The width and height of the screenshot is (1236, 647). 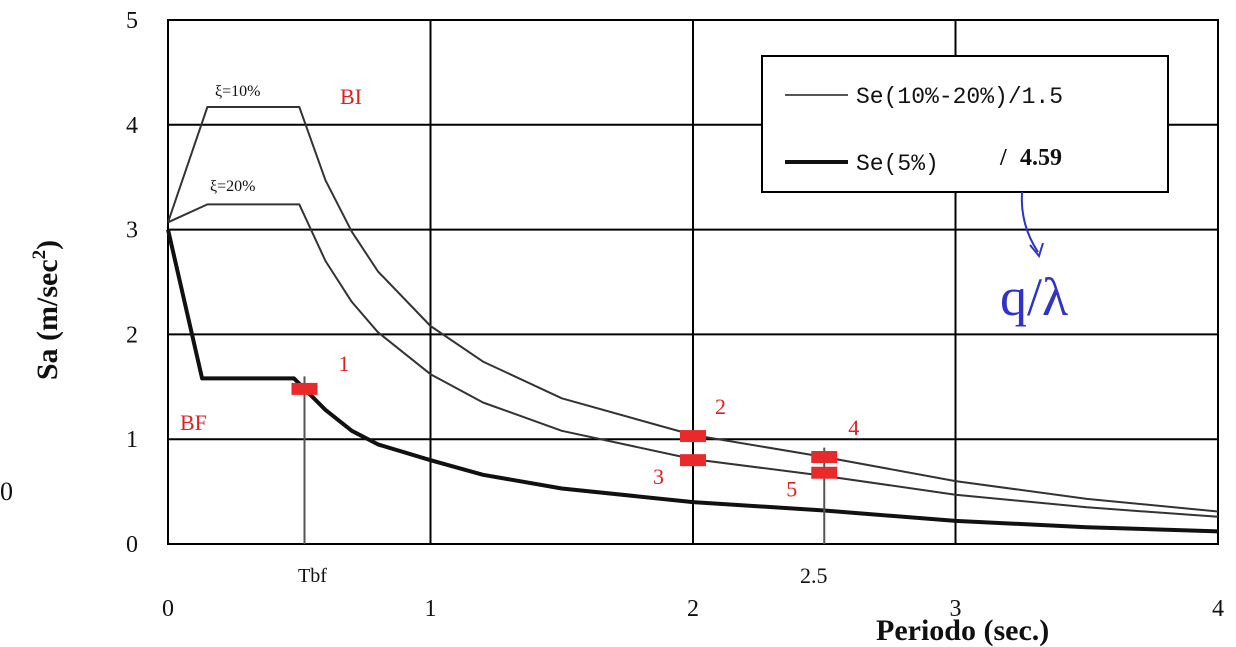 What do you see at coordinates (232, 186) in the screenshot?
I see `label-xi-20: ξ=20%` at bounding box center [232, 186].